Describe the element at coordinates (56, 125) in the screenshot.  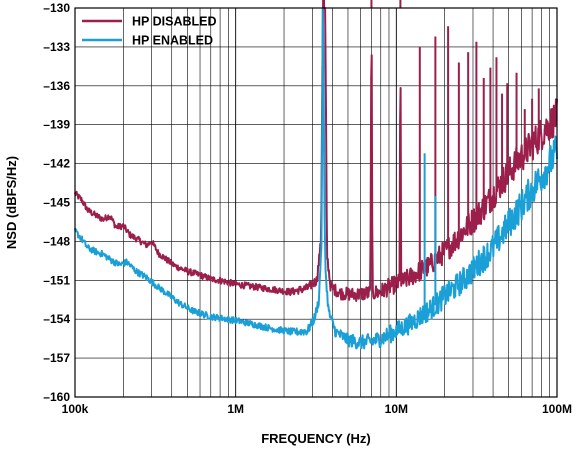
I see `y-tick-label: –139` at that location.